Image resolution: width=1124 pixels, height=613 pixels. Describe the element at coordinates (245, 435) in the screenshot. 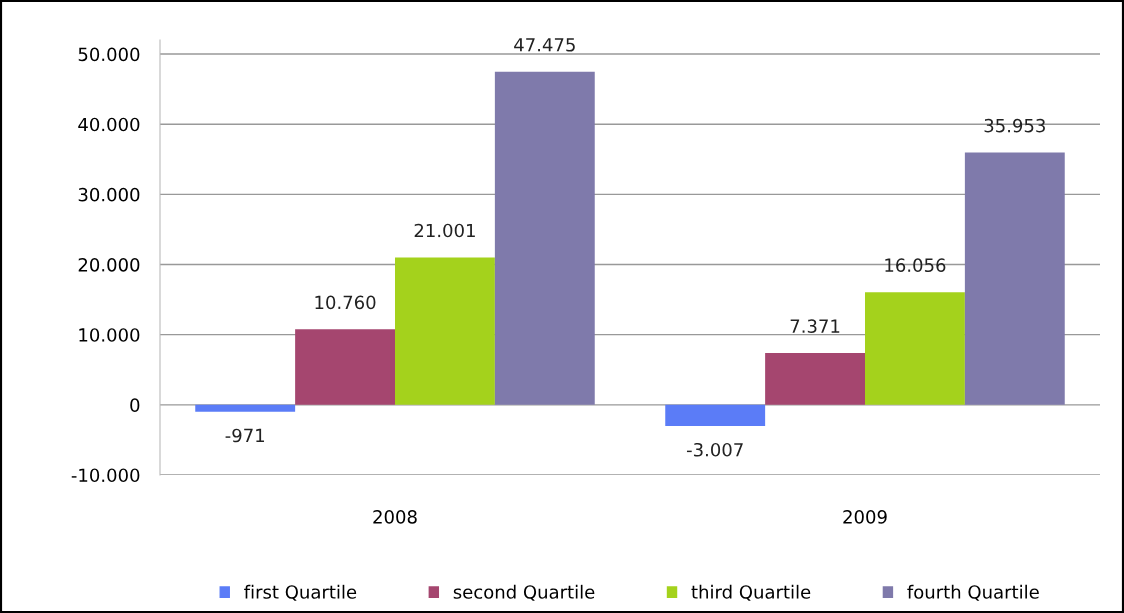

I see `data-label: -971` at that location.